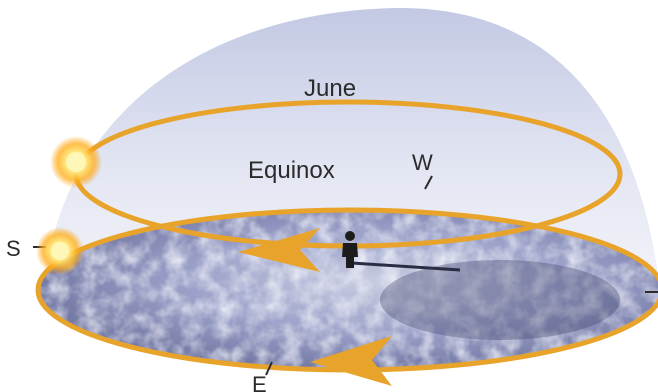 This screenshot has width=658, height=392. What do you see at coordinates (330, 88) in the screenshot?
I see `june-label: June` at bounding box center [330, 88].